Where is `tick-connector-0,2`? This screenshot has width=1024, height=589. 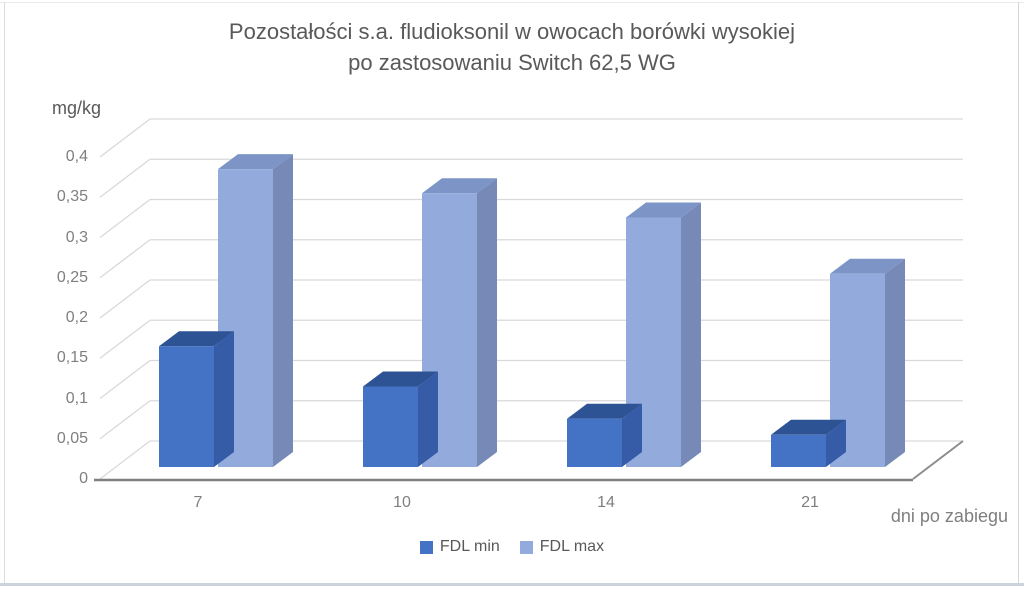 tick-connector-0,2 is located at coordinates (125, 299).